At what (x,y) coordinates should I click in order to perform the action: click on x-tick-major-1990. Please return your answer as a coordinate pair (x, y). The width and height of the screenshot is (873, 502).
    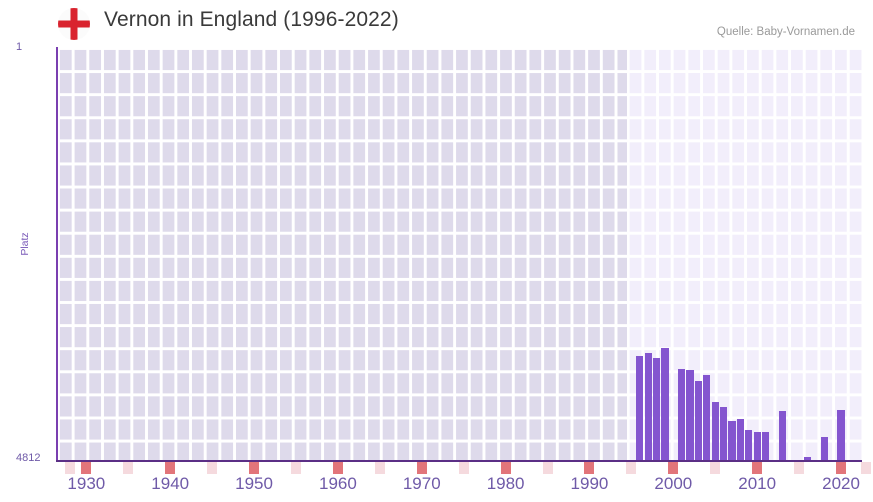
    Looking at the image, I should click on (589, 468).